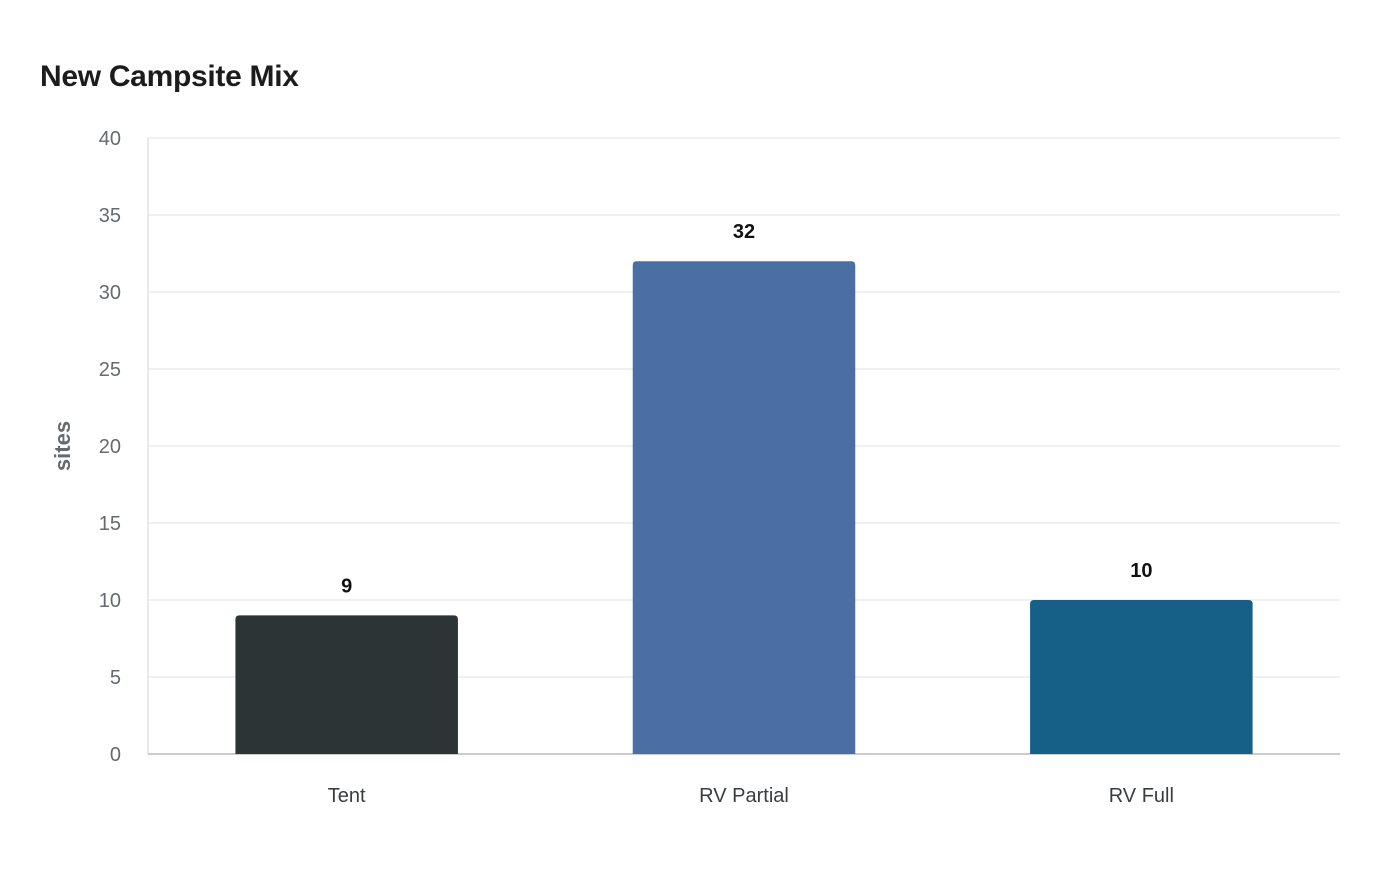  Describe the element at coordinates (110, 524) in the screenshot. I see `y-tick-label: 15` at that location.